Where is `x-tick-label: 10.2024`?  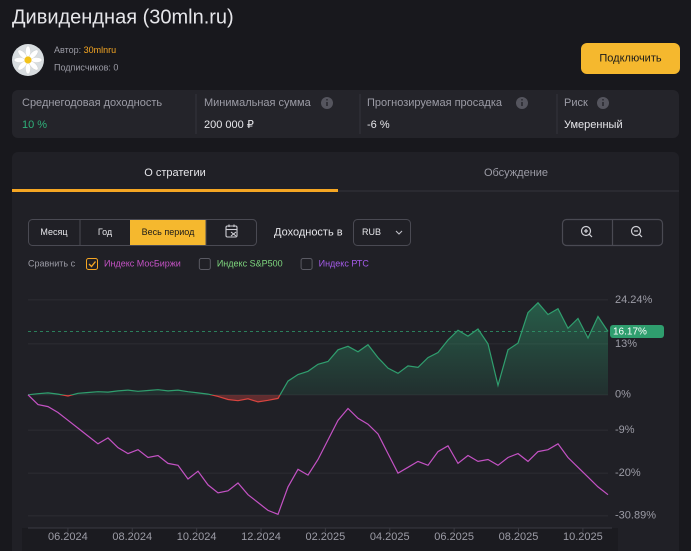 x-tick-label: 10.2024 is located at coordinates (197, 537).